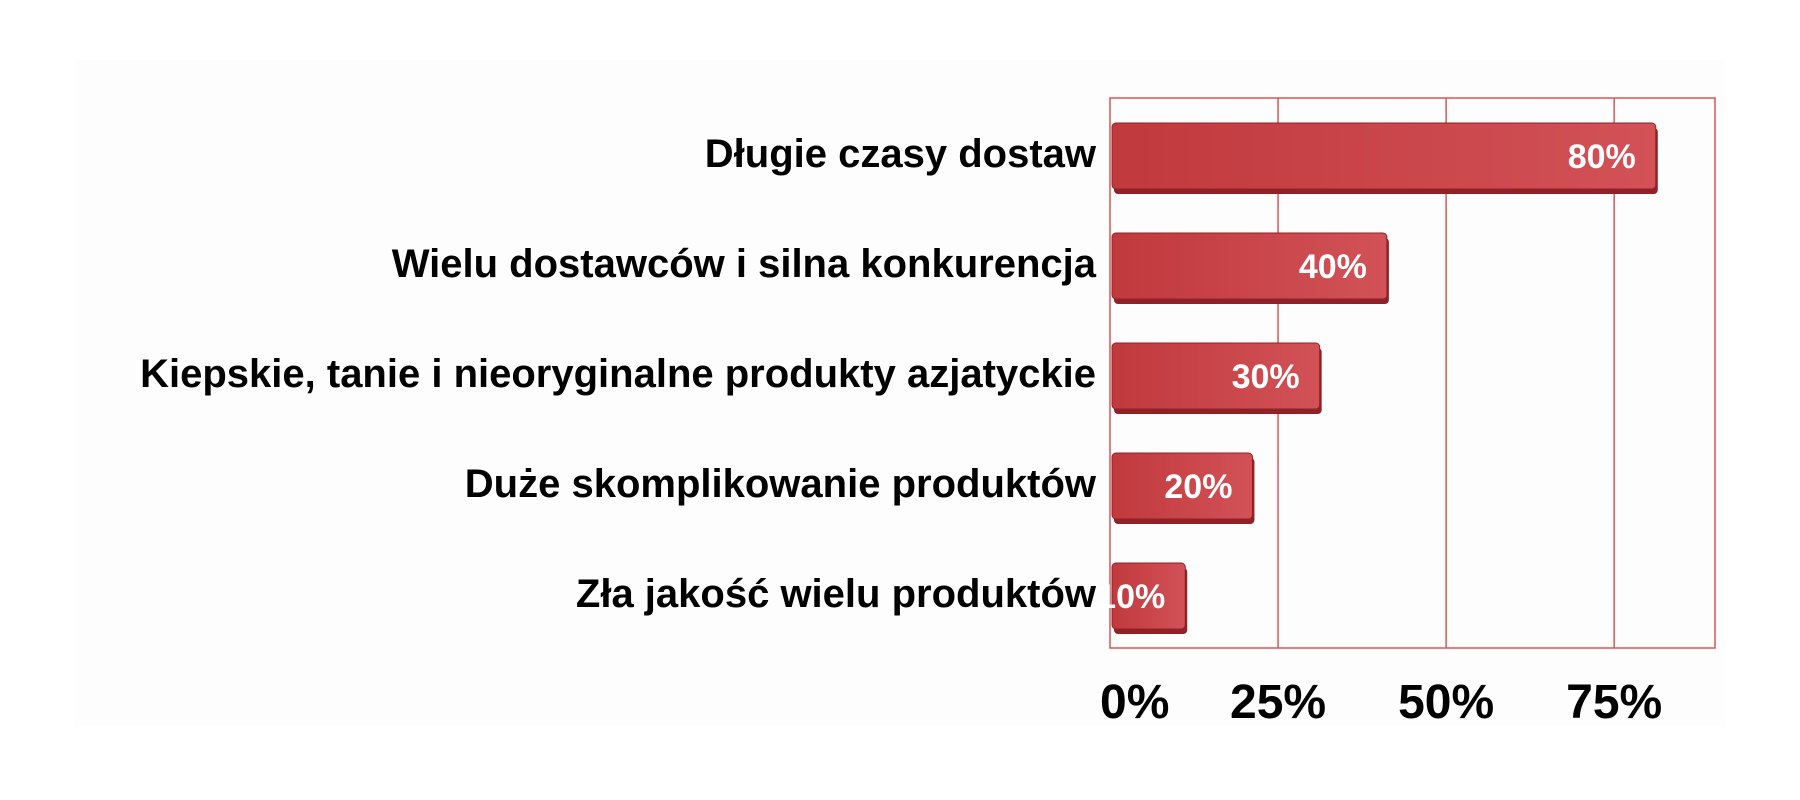  I want to click on data-label: 80%, so click(1602, 157).